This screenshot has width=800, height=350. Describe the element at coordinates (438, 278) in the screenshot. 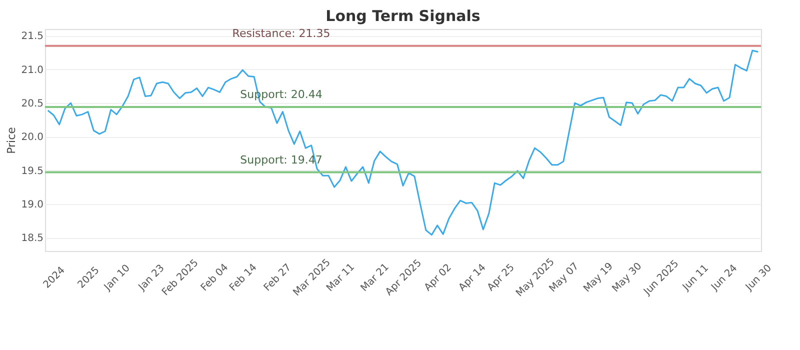

I see `x-tick-label: Apr 02` at that location.